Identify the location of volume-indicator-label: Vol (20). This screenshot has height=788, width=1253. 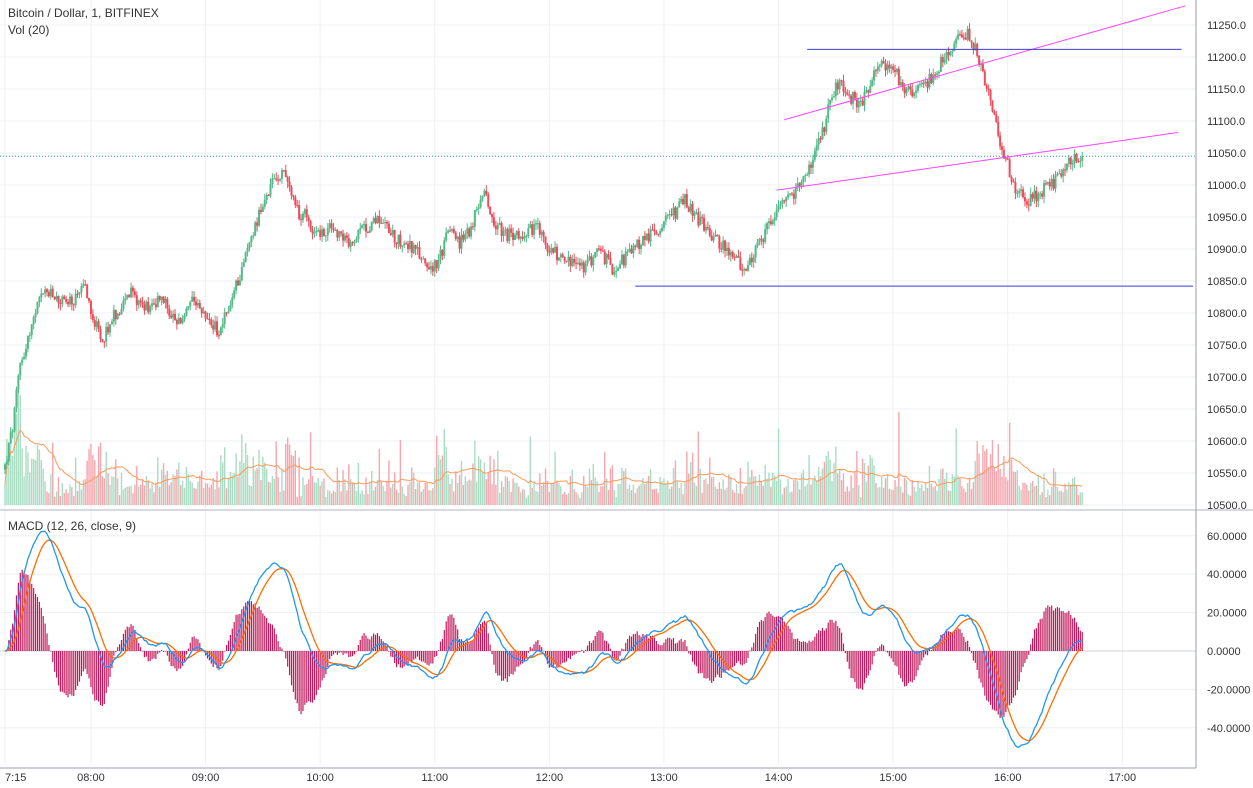
(28, 30).